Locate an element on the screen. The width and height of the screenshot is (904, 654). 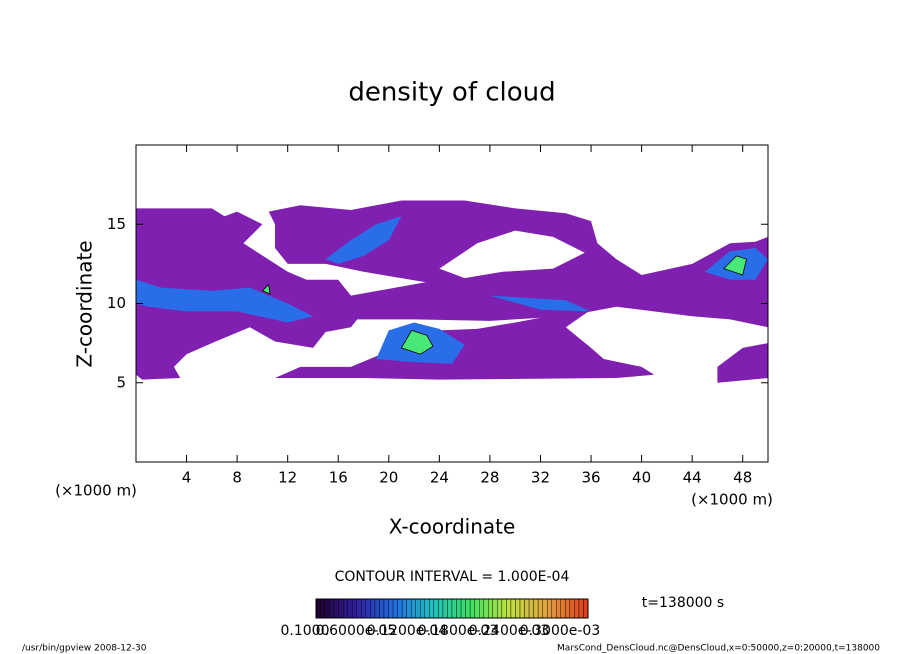
time-label: t=138000 s is located at coordinates (683, 603).